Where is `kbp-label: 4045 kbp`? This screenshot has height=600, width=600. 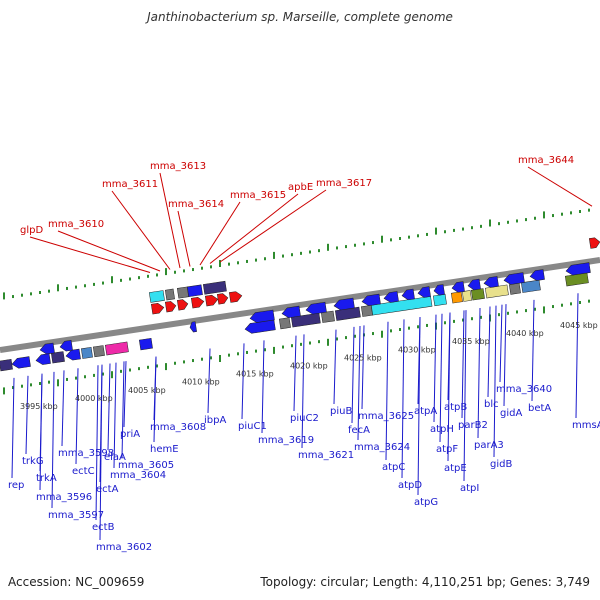
kbp-label: 4045 kbp is located at coordinates (579, 325).